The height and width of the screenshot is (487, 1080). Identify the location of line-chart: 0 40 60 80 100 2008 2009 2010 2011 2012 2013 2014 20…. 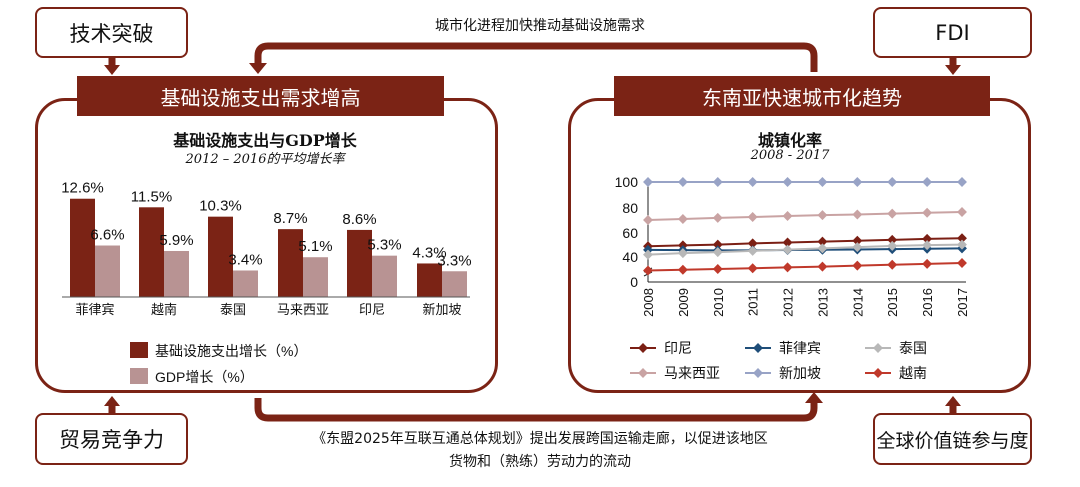
(792, 277).